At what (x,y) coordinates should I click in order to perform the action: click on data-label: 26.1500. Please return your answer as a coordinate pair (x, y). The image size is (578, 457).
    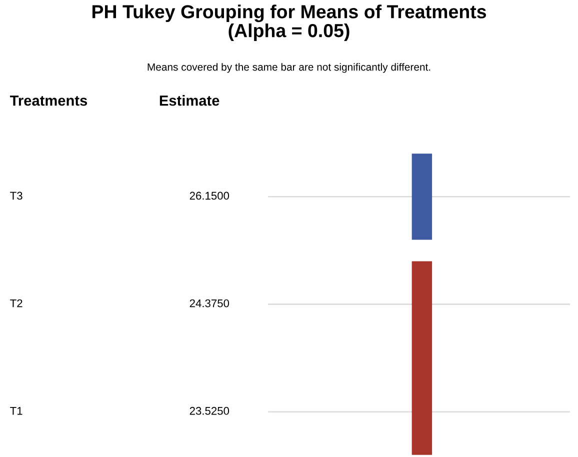
    Looking at the image, I should click on (210, 196).